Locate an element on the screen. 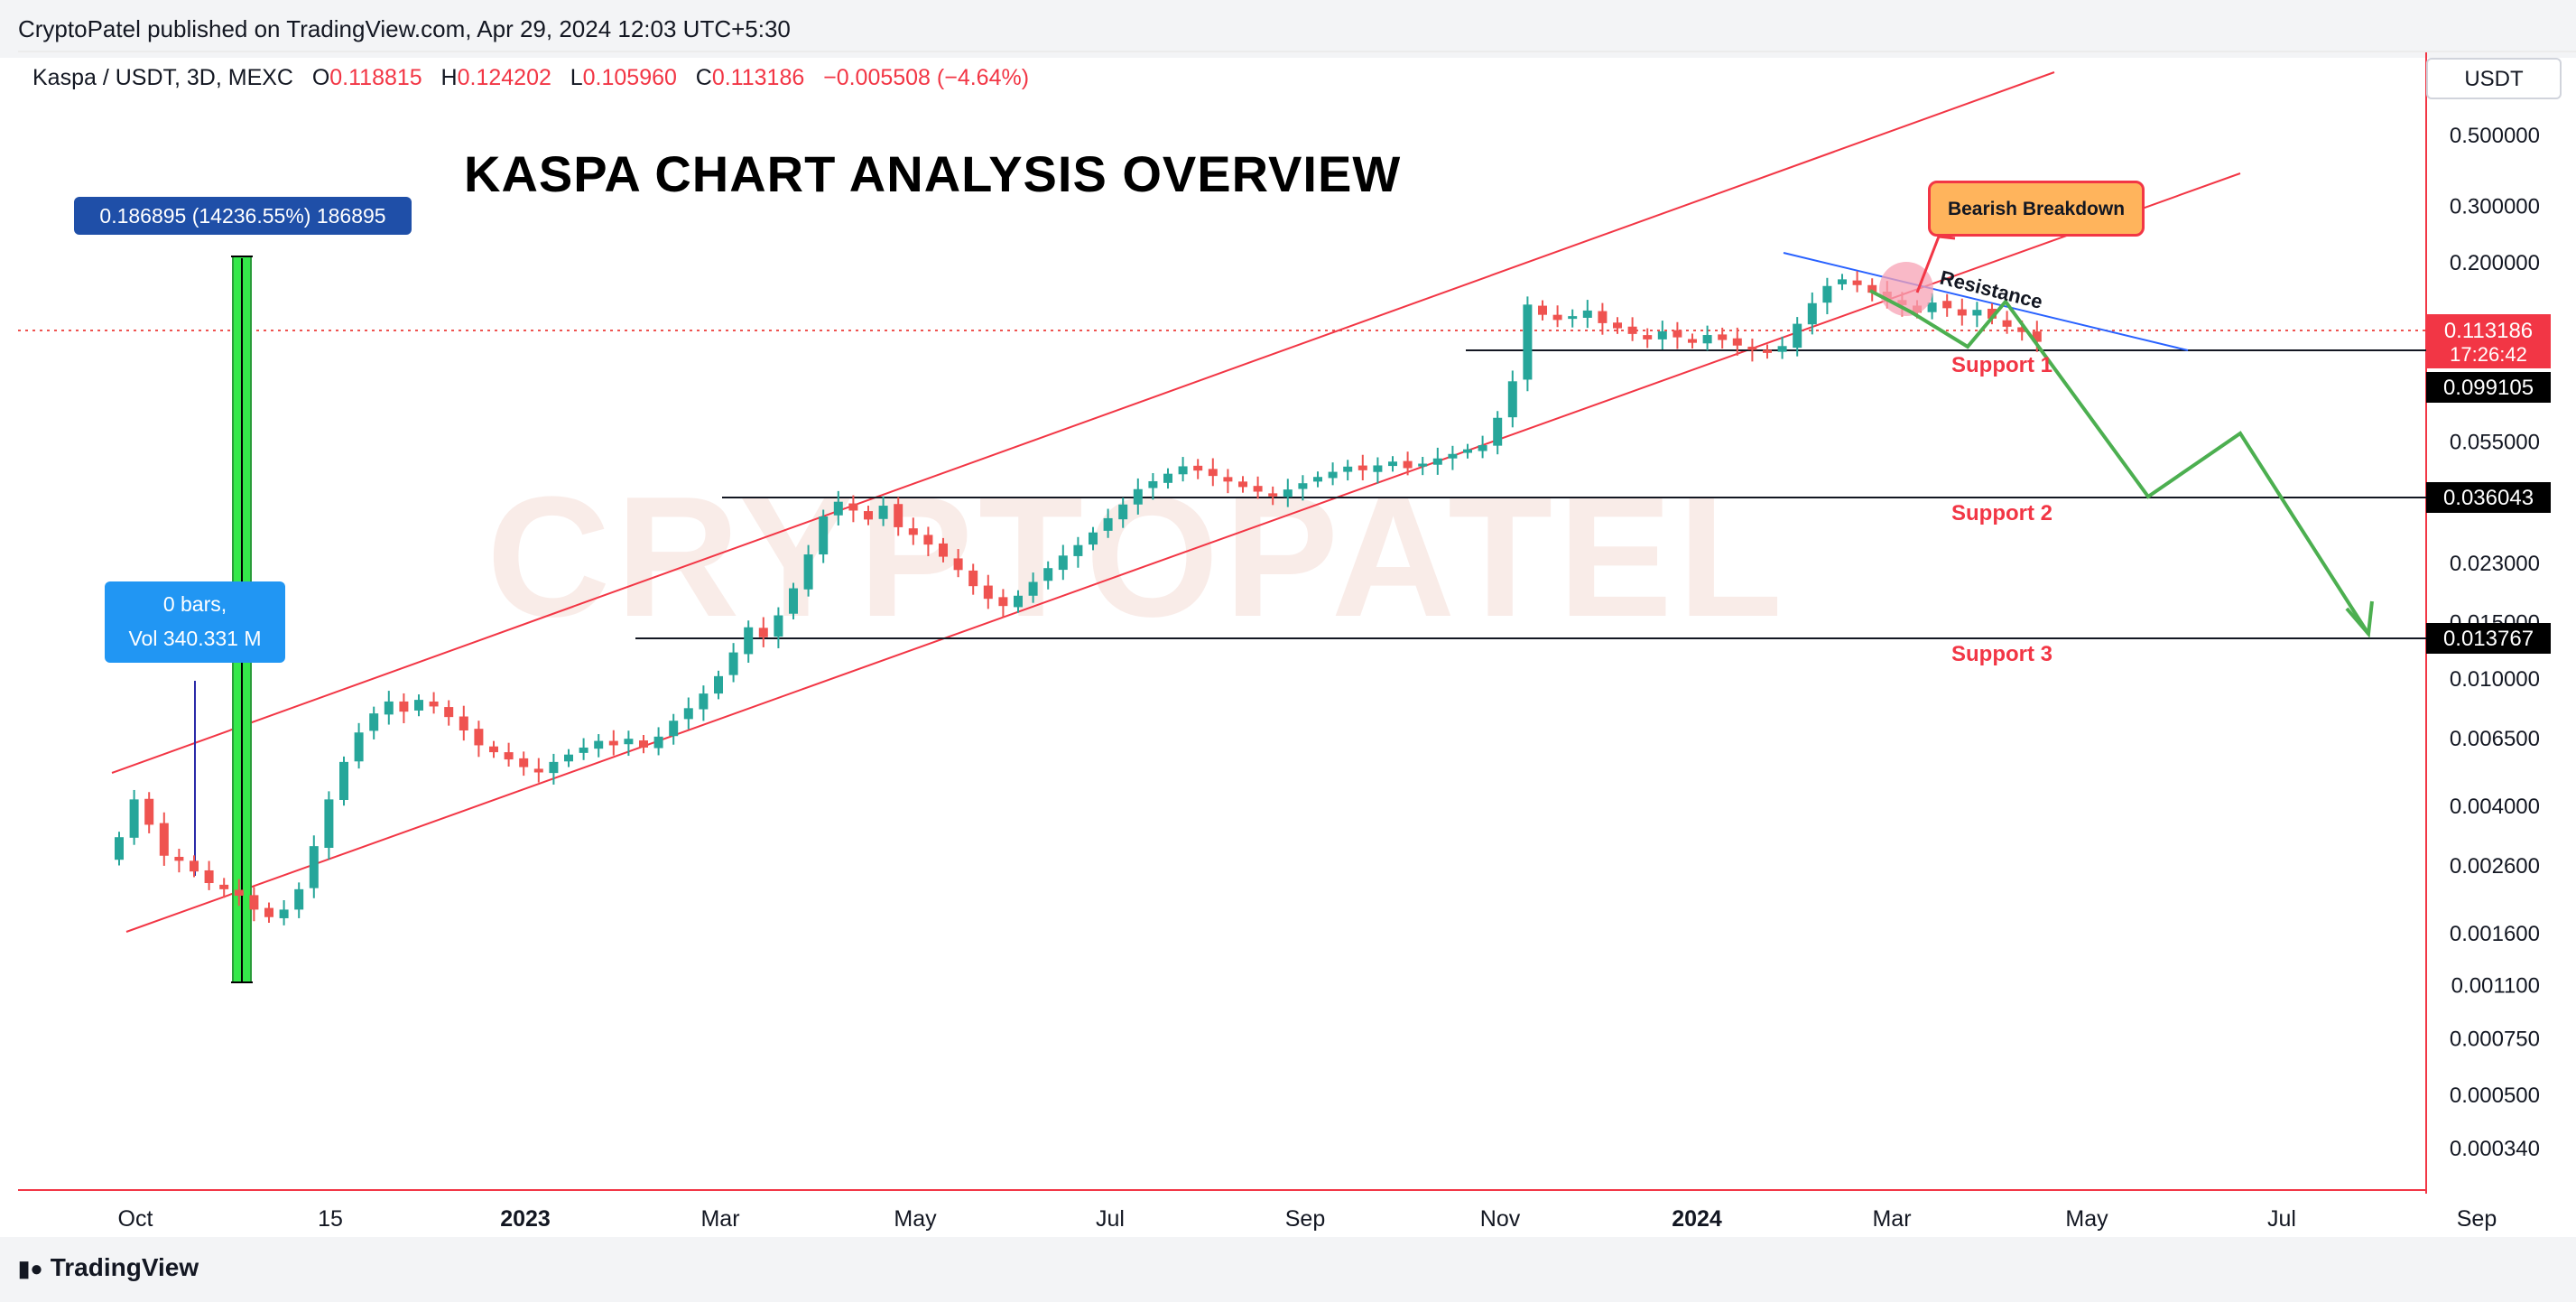 Image resolution: width=2576 pixels, height=1302 pixels. x-tick-label: 15 is located at coordinates (330, 1219).